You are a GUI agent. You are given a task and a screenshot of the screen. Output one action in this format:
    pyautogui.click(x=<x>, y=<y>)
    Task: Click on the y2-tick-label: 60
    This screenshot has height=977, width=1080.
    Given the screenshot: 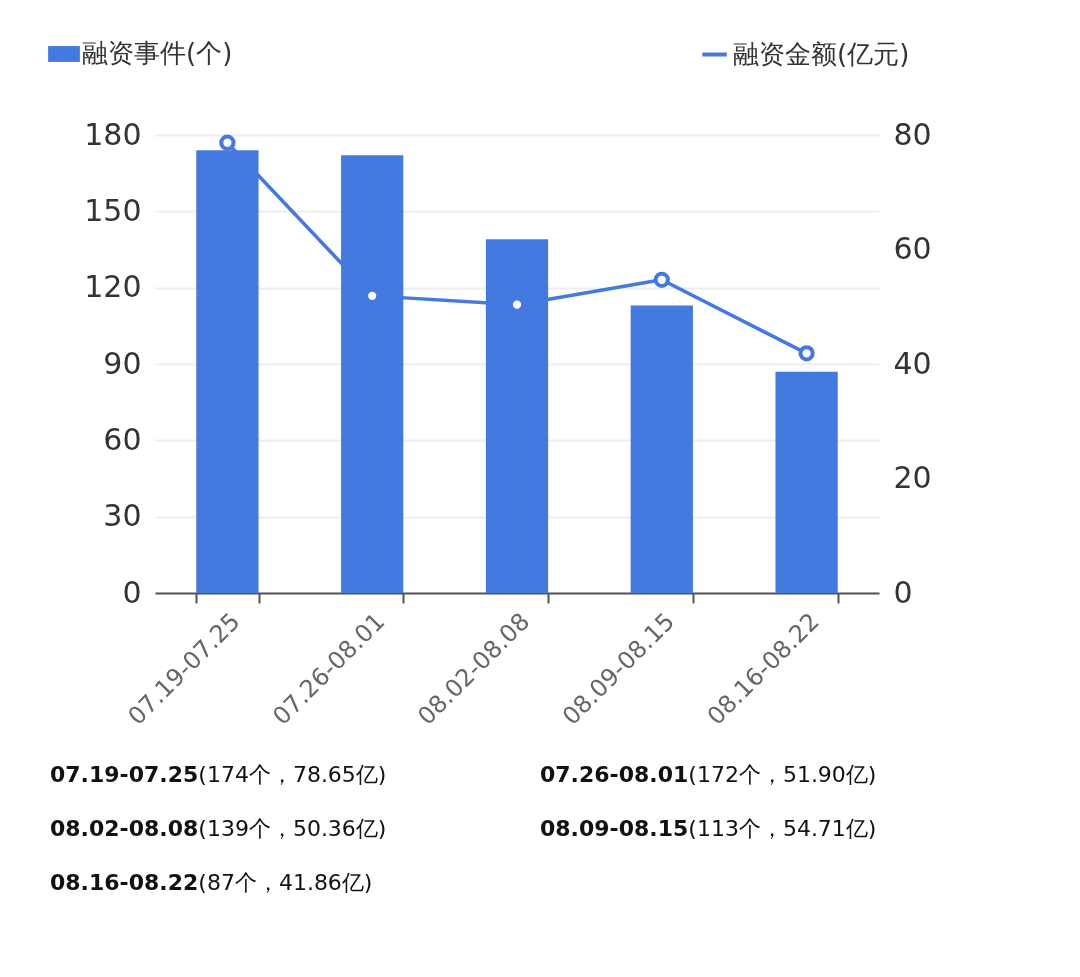 What is the action you would take?
    pyautogui.click(x=912, y=248)
    